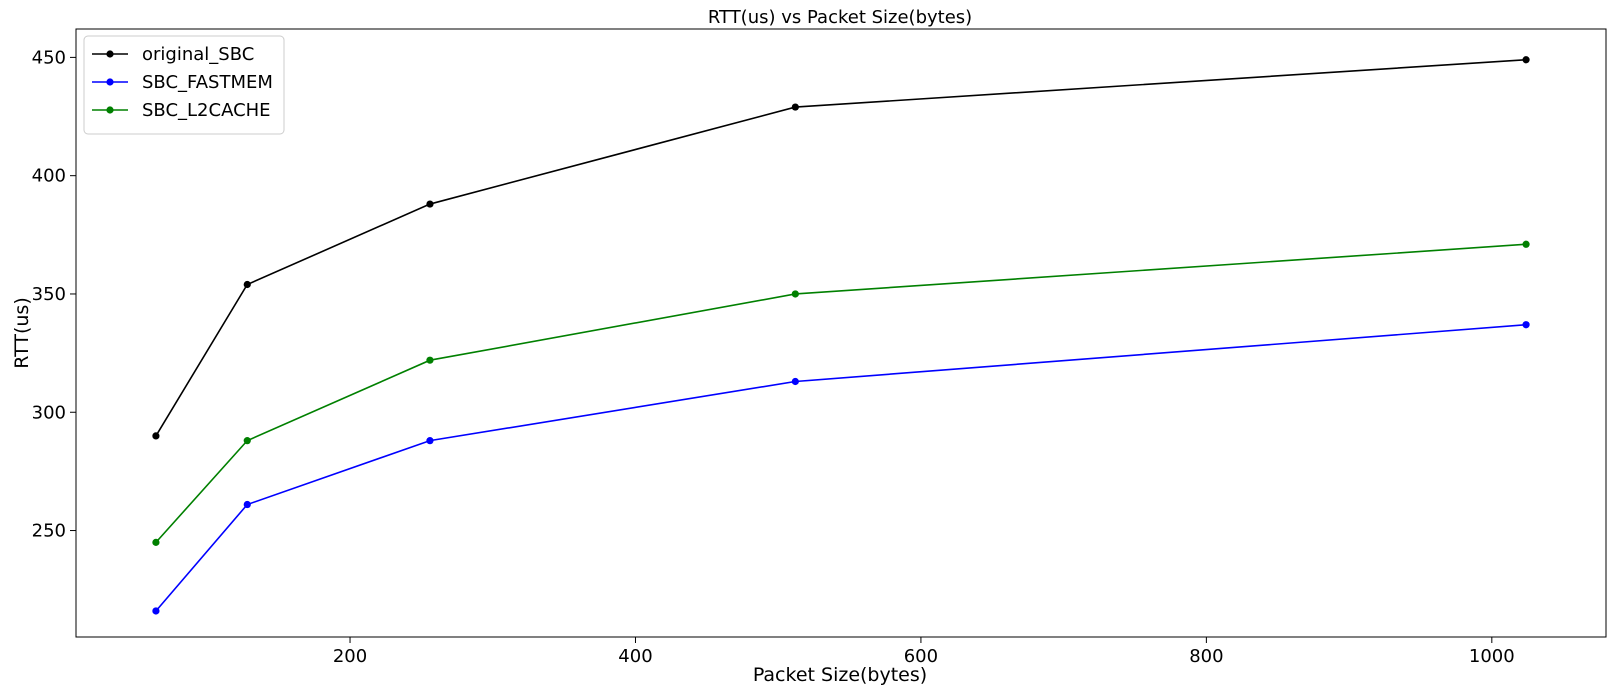 The width and height of the screenshot is (1612, 688). Describe the element at coordinates (49, 531) in the screenshot. I see `y-tick-label: 250` at that location.